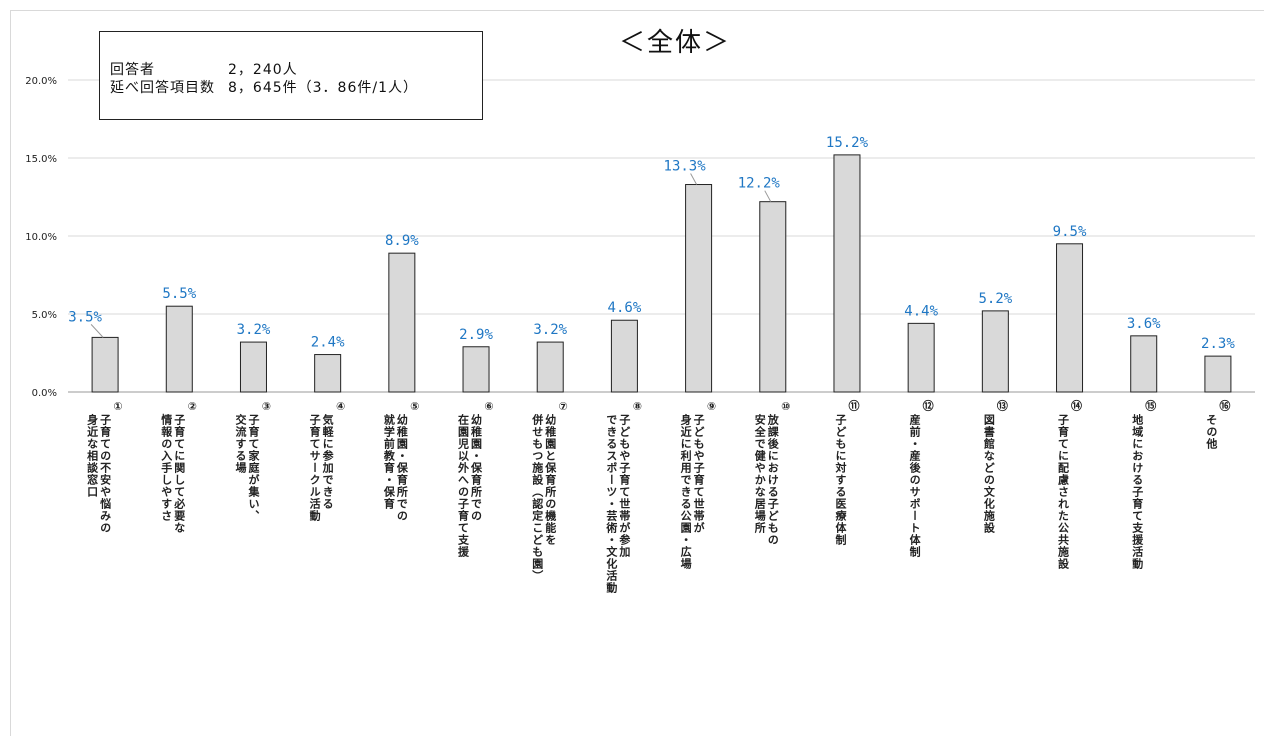  I want to click on y-tick-label: 15.0%, so click(41, 159).